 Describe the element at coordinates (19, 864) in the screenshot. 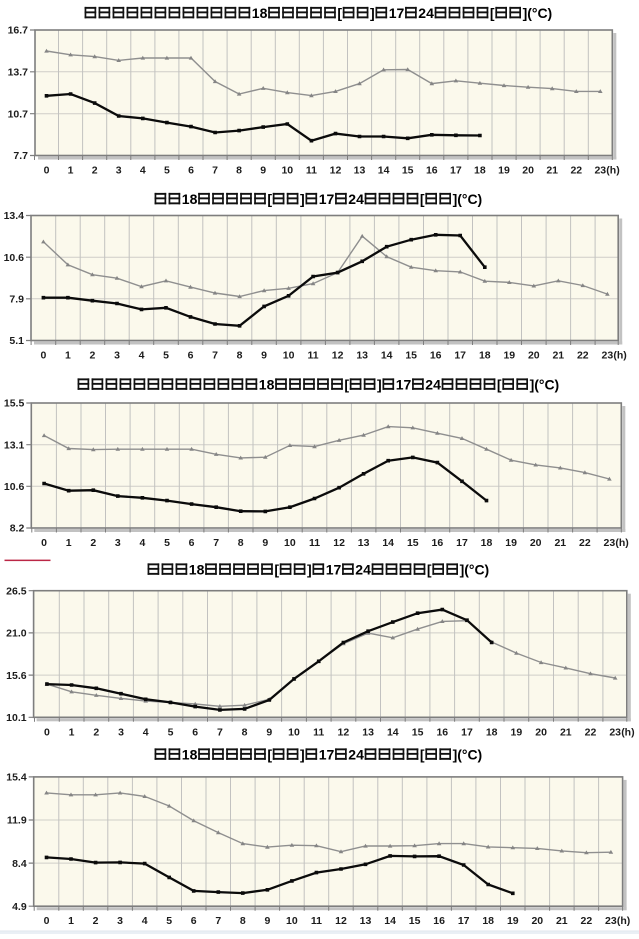

I see `svg-text: 8.4` at that location.